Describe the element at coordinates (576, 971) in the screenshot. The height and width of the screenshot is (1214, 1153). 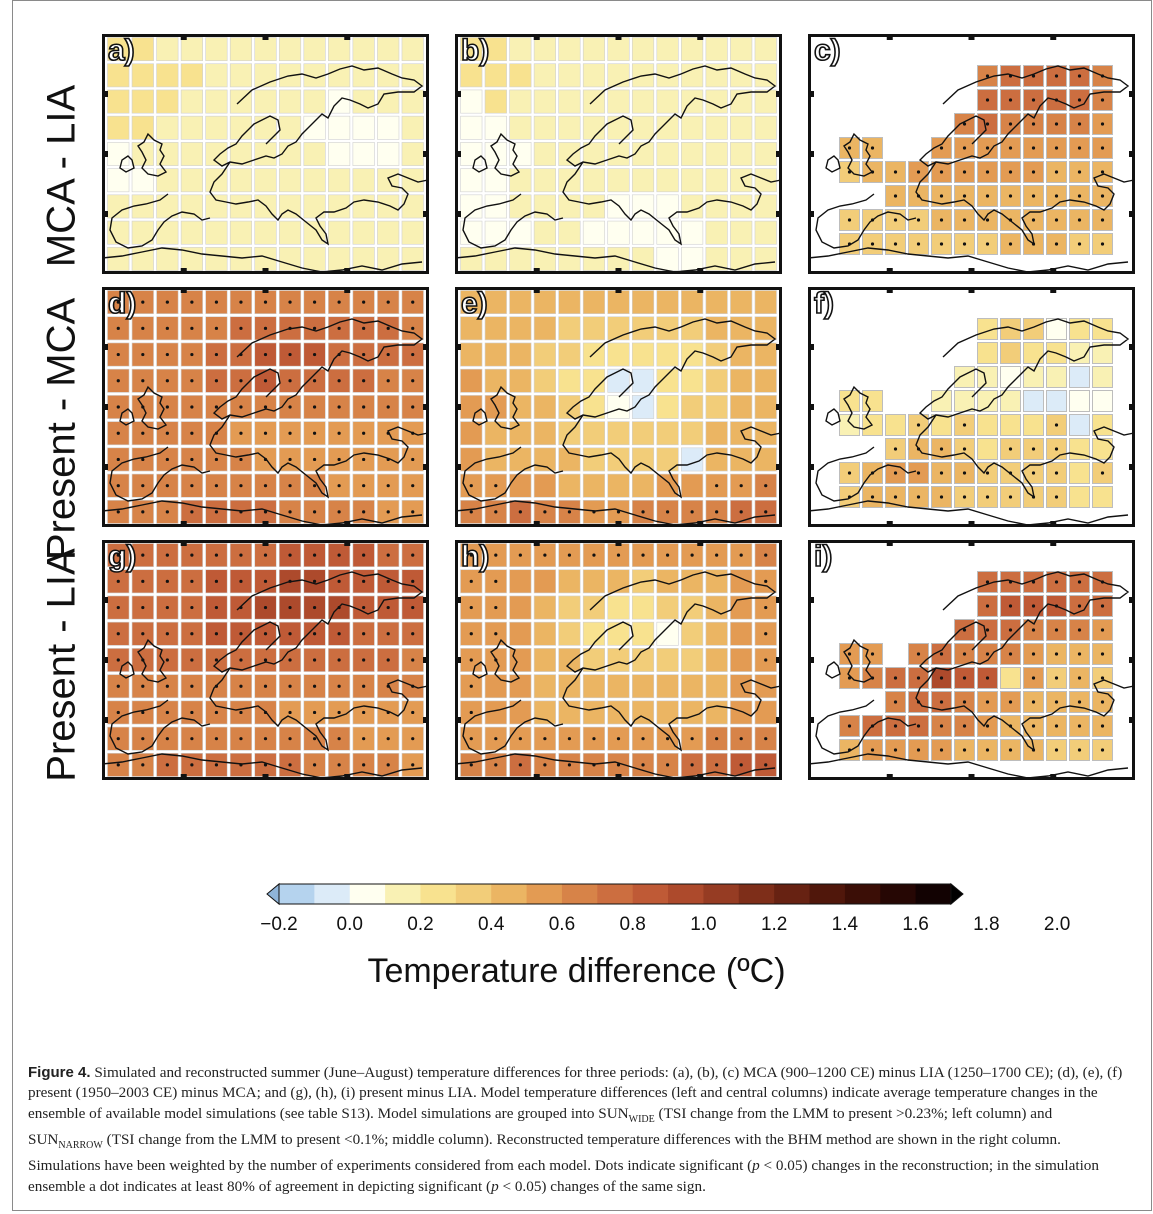
I see `colorbar-title: Temperature difference (ºC)` at that location.